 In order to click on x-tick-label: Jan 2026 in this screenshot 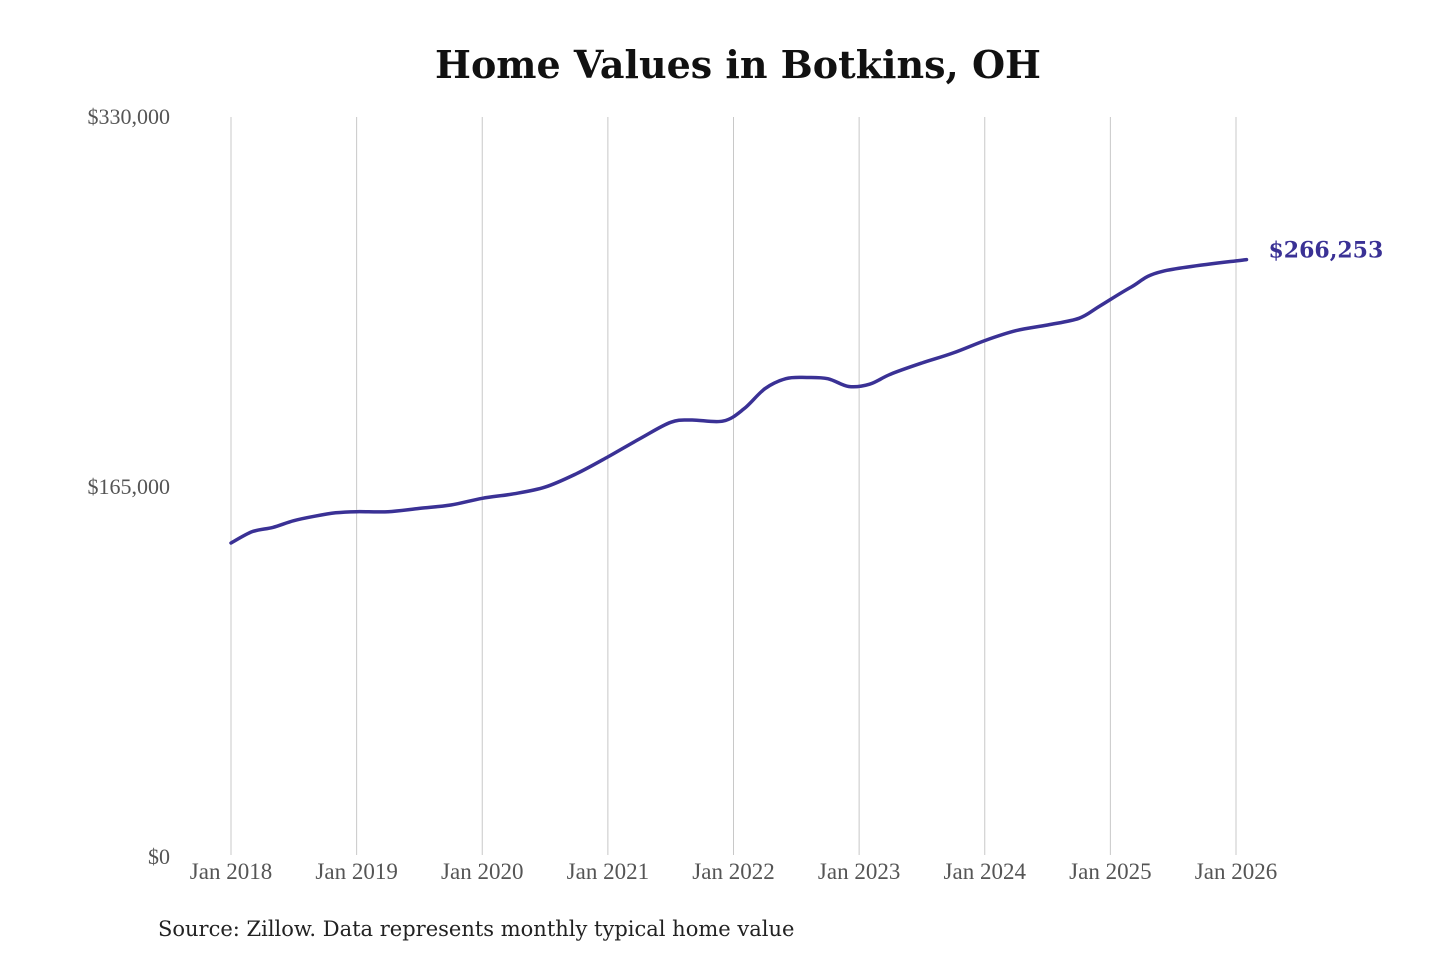, I will do `click(1236, 871)`.